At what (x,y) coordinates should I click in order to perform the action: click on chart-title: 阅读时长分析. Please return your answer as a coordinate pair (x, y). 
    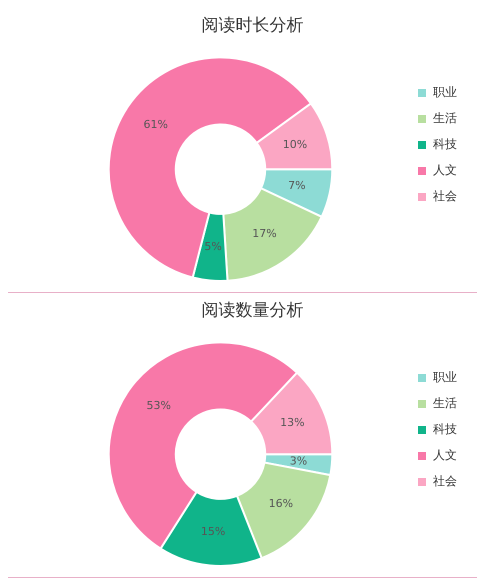
    Looking at the image, I should click on (253, 26).